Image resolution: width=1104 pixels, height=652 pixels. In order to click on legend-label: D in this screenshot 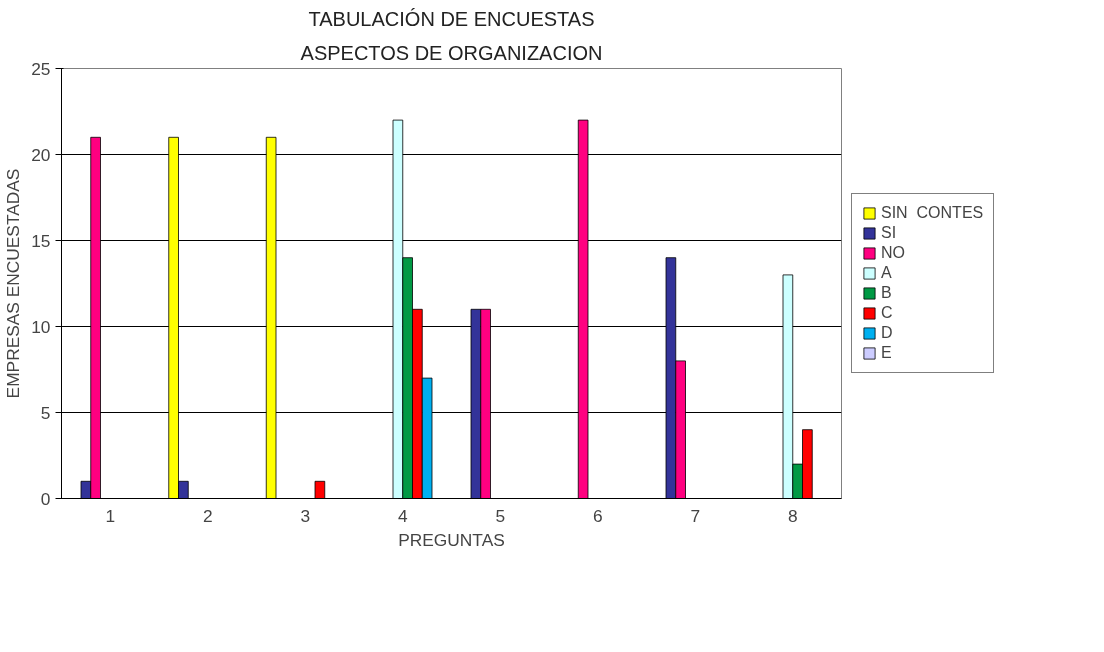, I will do `click(887, 333)`.